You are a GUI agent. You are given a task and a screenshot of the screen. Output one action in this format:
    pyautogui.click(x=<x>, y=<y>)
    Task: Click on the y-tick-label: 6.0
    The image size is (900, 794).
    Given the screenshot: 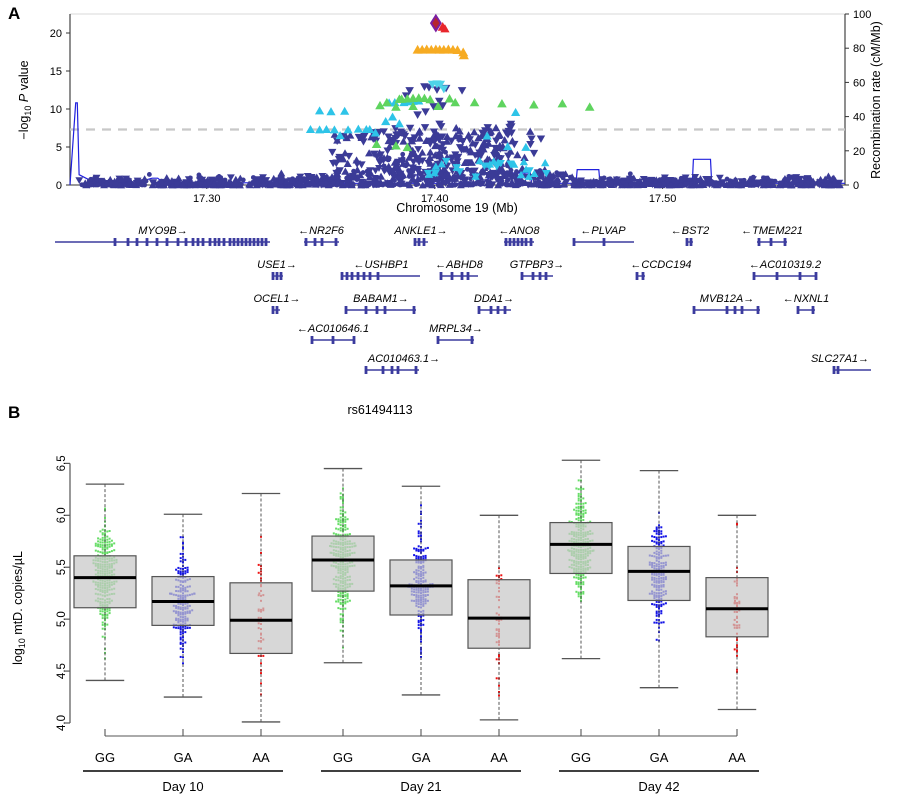 What is the action you would take?
    pyautogui.click(x=62, y=515)
    